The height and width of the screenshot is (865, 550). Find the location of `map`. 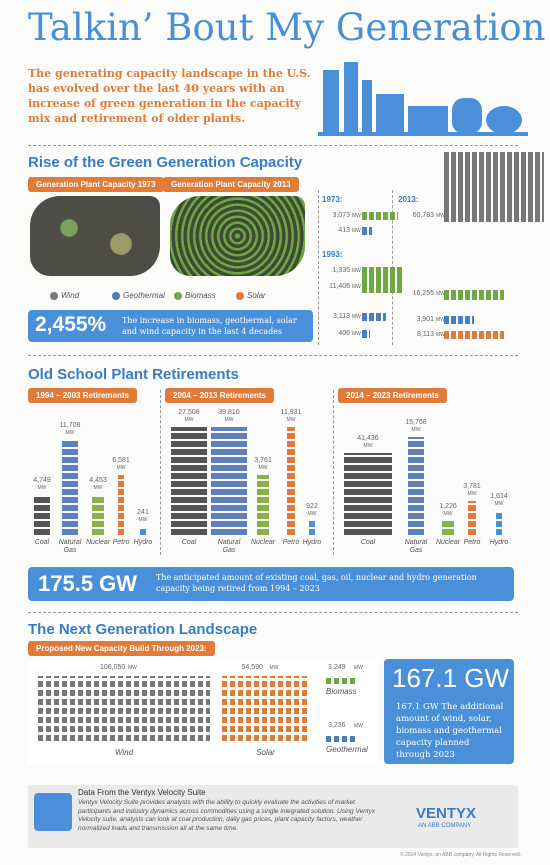

map is located at coordinates (237, 236).